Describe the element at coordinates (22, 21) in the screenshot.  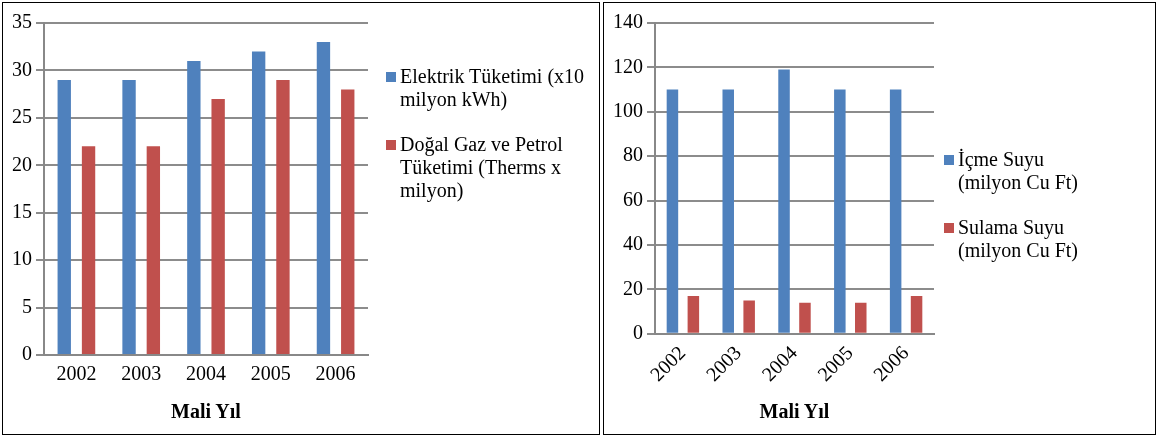
I see `y-tick-label: 35` at that location.